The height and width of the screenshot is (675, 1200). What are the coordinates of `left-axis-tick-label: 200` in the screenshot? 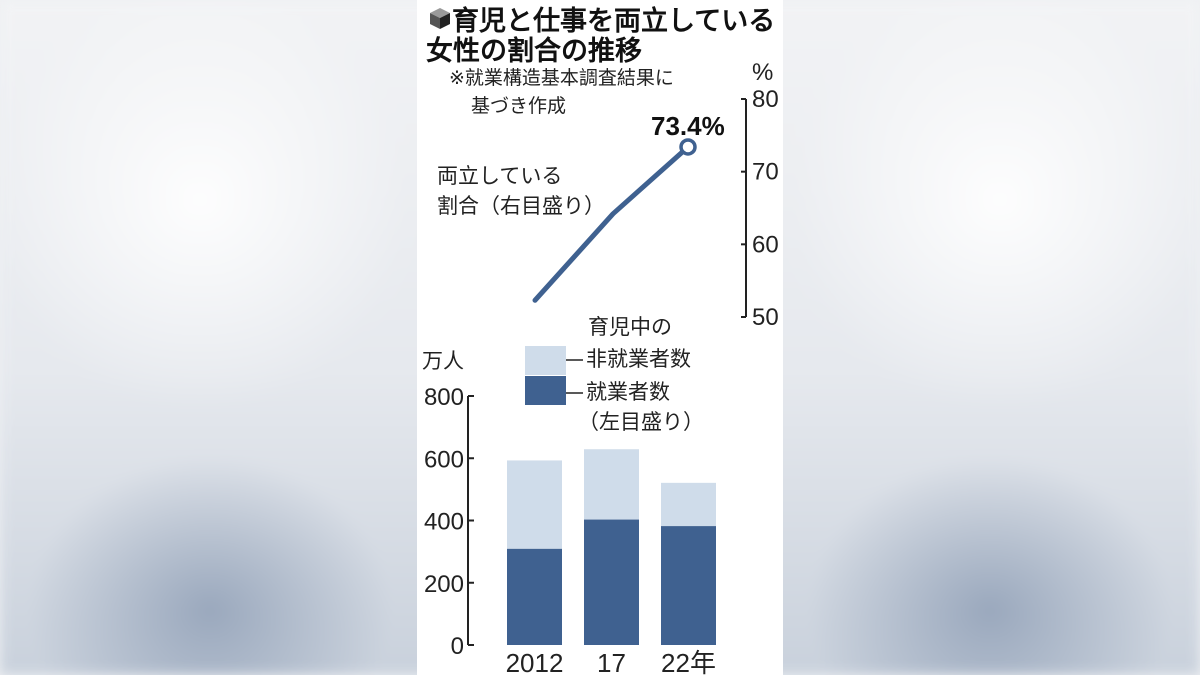 It's located at (444, 584).